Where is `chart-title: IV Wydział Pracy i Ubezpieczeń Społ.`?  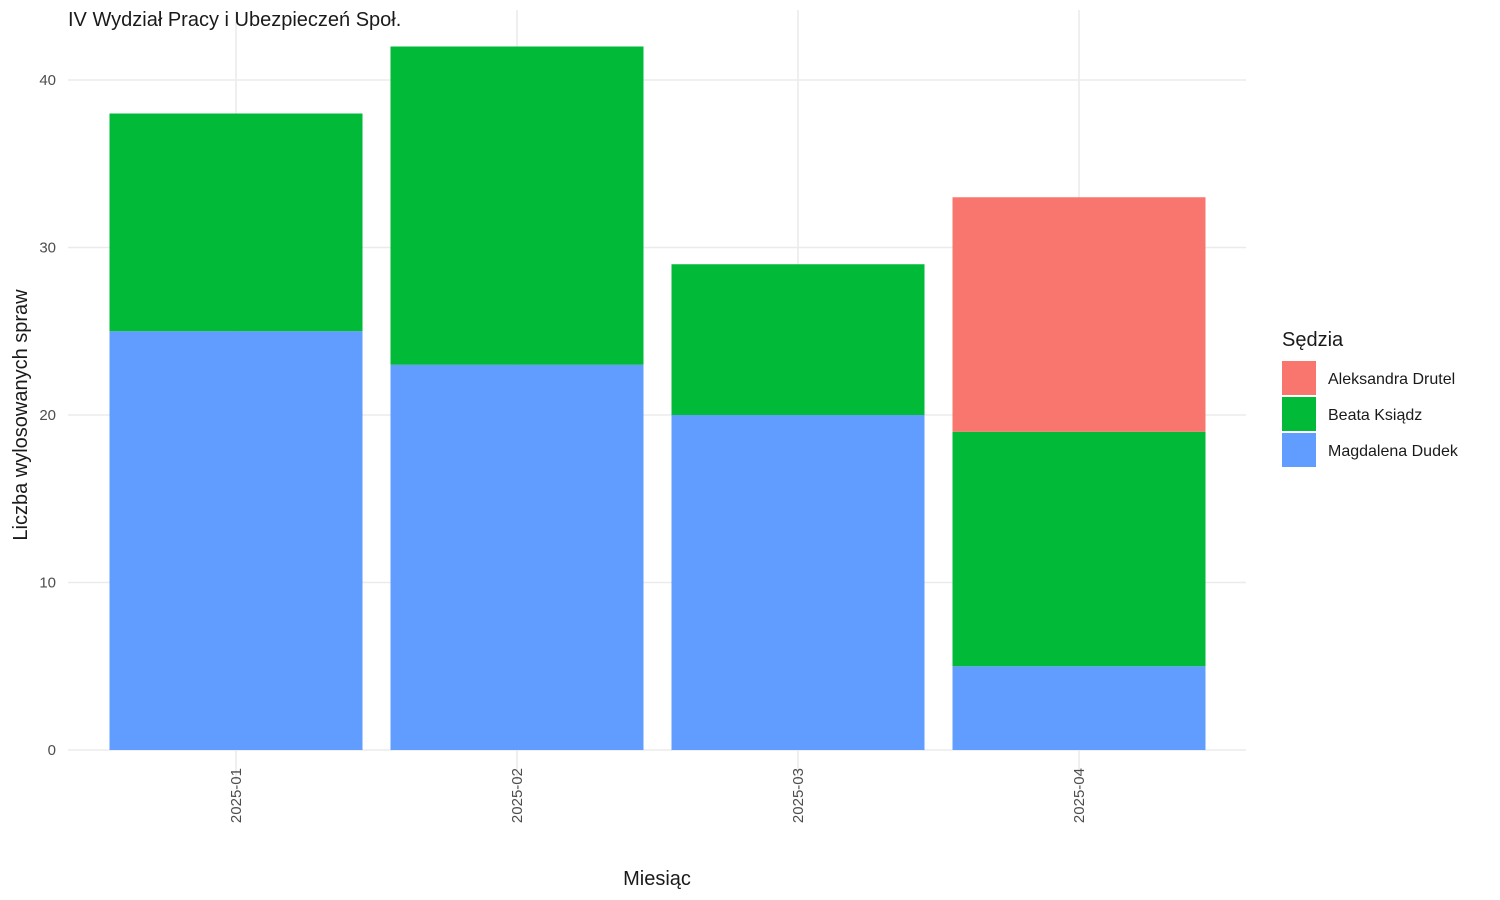 chart-title: IV Wydział Pracy i Ubezpieczeń Społ. is located at coordinates (234, 20).